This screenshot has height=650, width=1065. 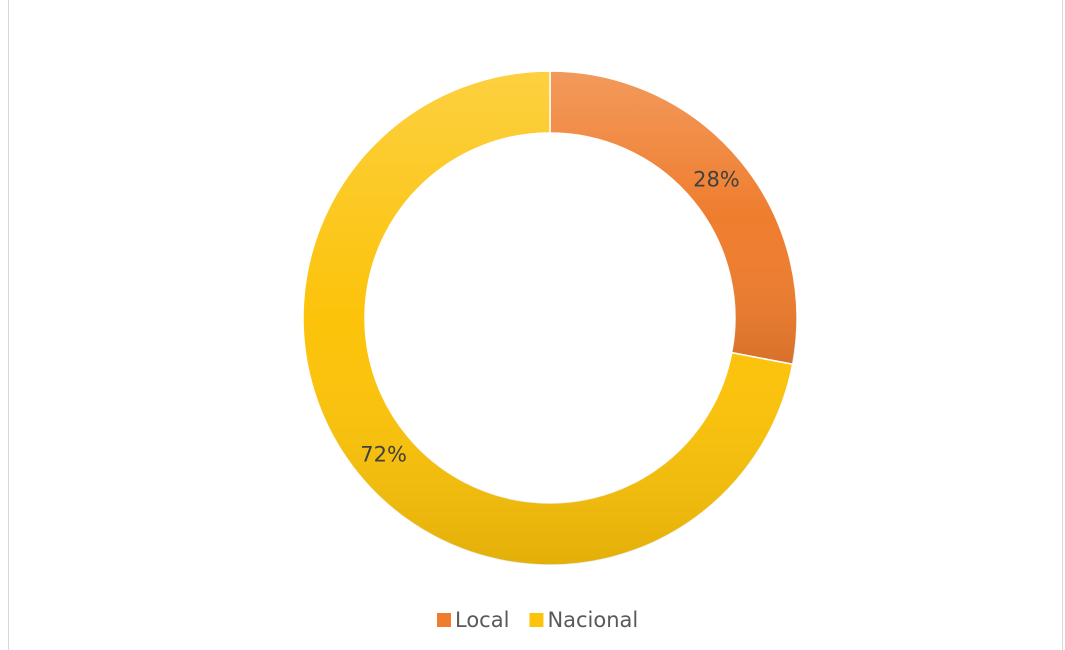 What do you see at coordinates (716, 179) in the screenshot?
I see `data-label: 28%` at bounding box center [716, 179].